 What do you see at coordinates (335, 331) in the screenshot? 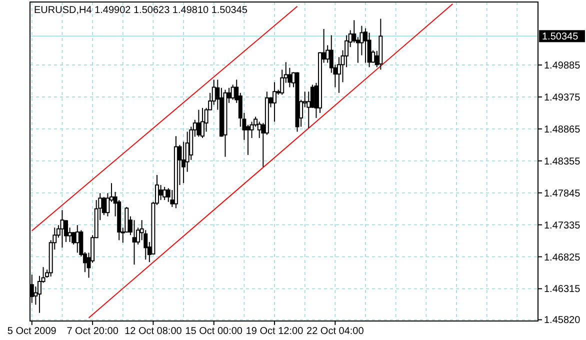
I see `x-tick-label: 22 Oct 04:00` at bounding box center [335, 331].